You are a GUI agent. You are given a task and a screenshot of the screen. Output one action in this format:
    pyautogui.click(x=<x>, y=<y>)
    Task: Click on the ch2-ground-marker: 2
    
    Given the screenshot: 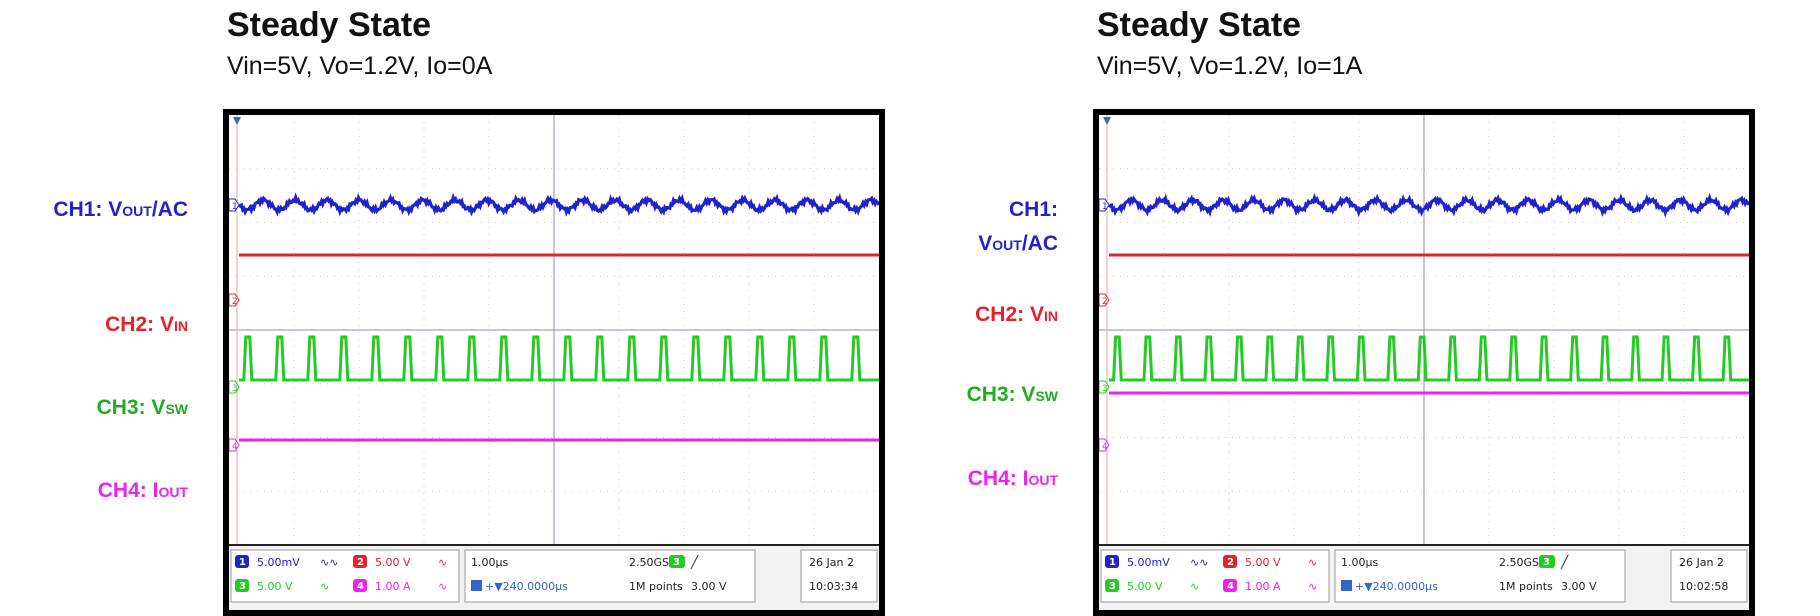 What is the action you would take?
    pyautogui.click(x=234, y=300)
    